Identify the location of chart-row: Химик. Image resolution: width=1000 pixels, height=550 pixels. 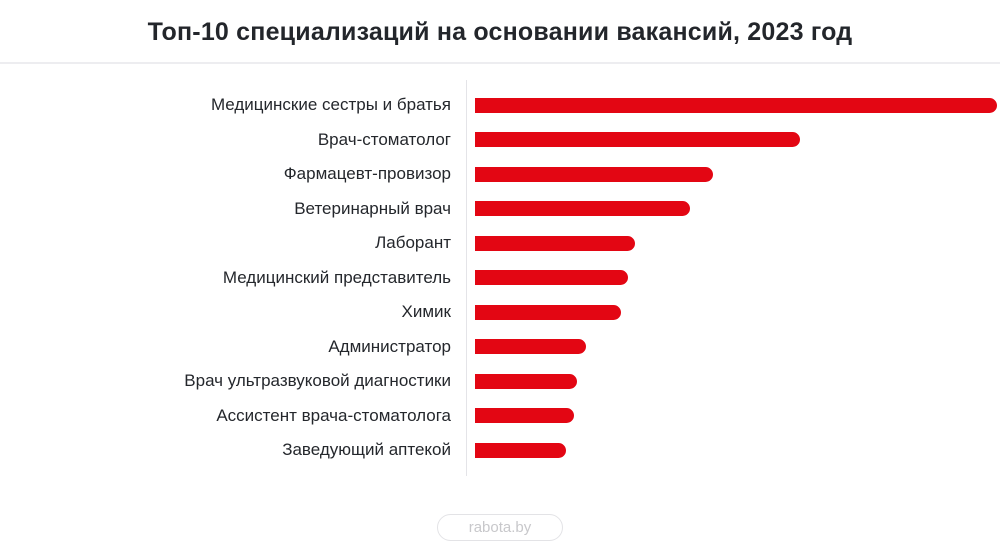
(500, 312).